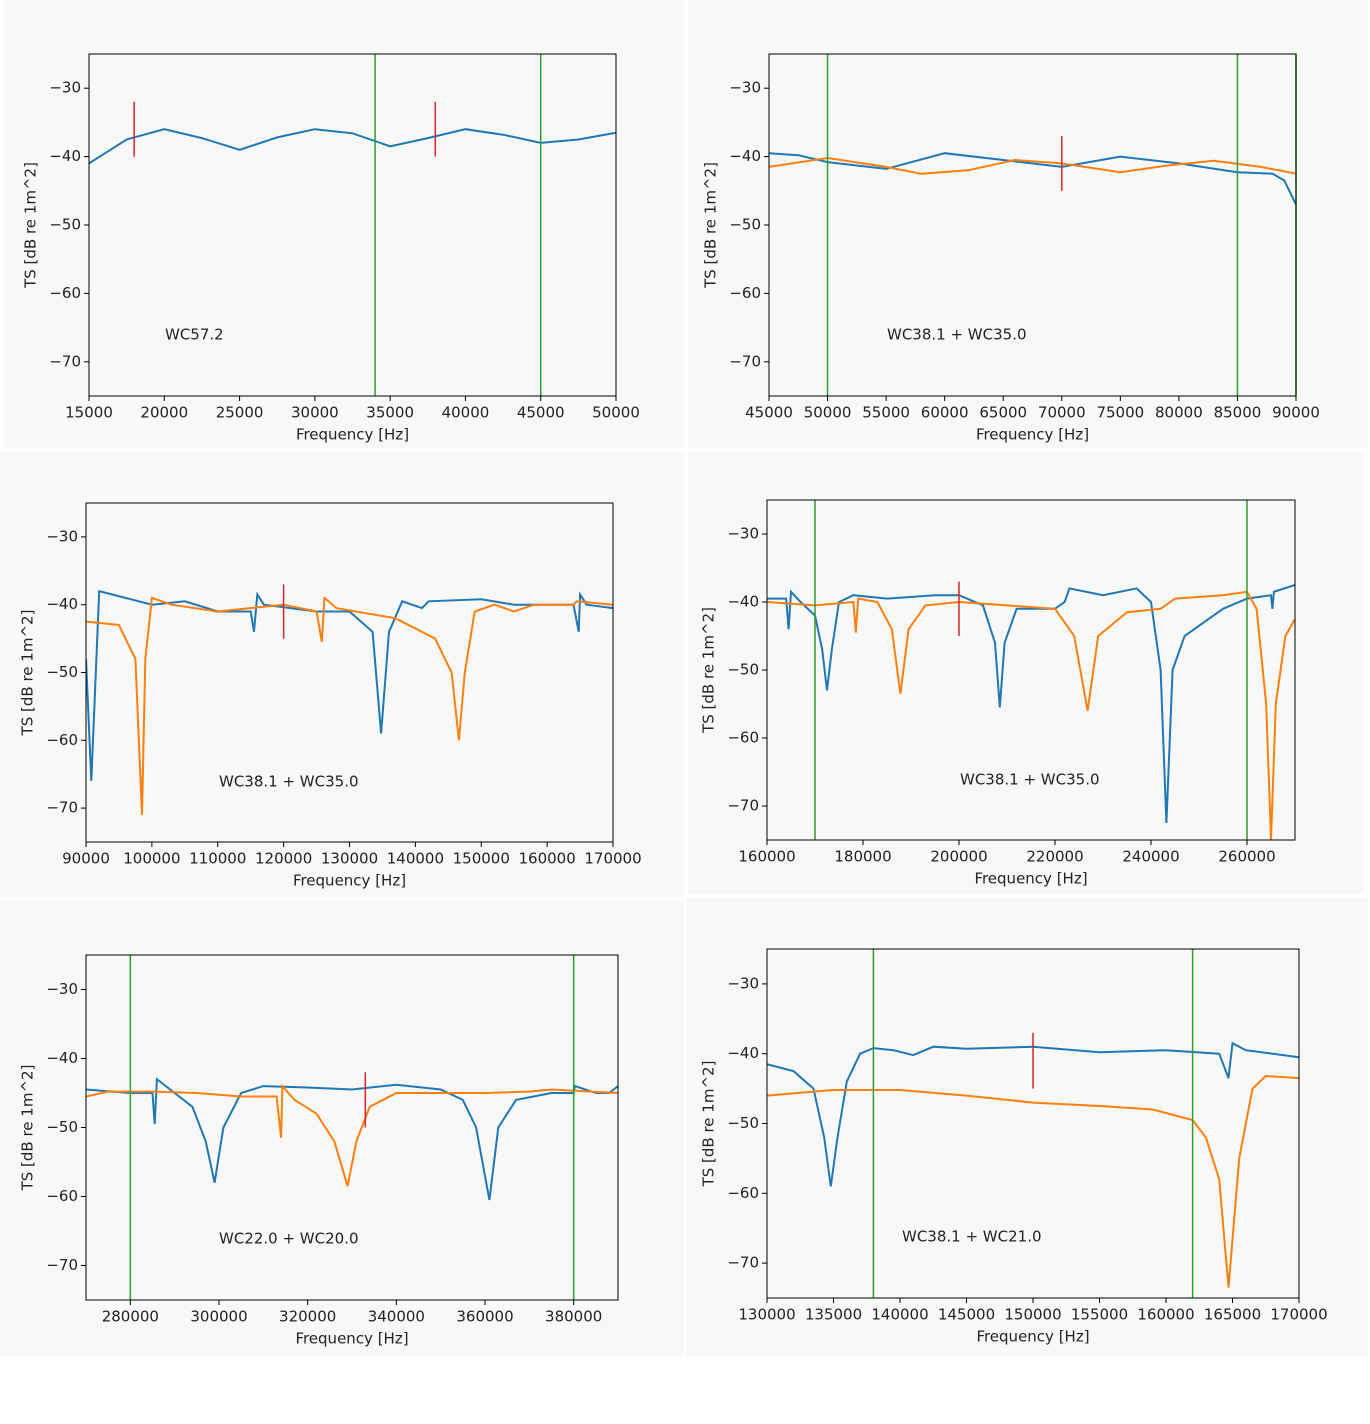  What do you see at coordinates (89, 413) in the screenshot?
I see `x-tick-label: 15000` at bounding box center [89, 413].